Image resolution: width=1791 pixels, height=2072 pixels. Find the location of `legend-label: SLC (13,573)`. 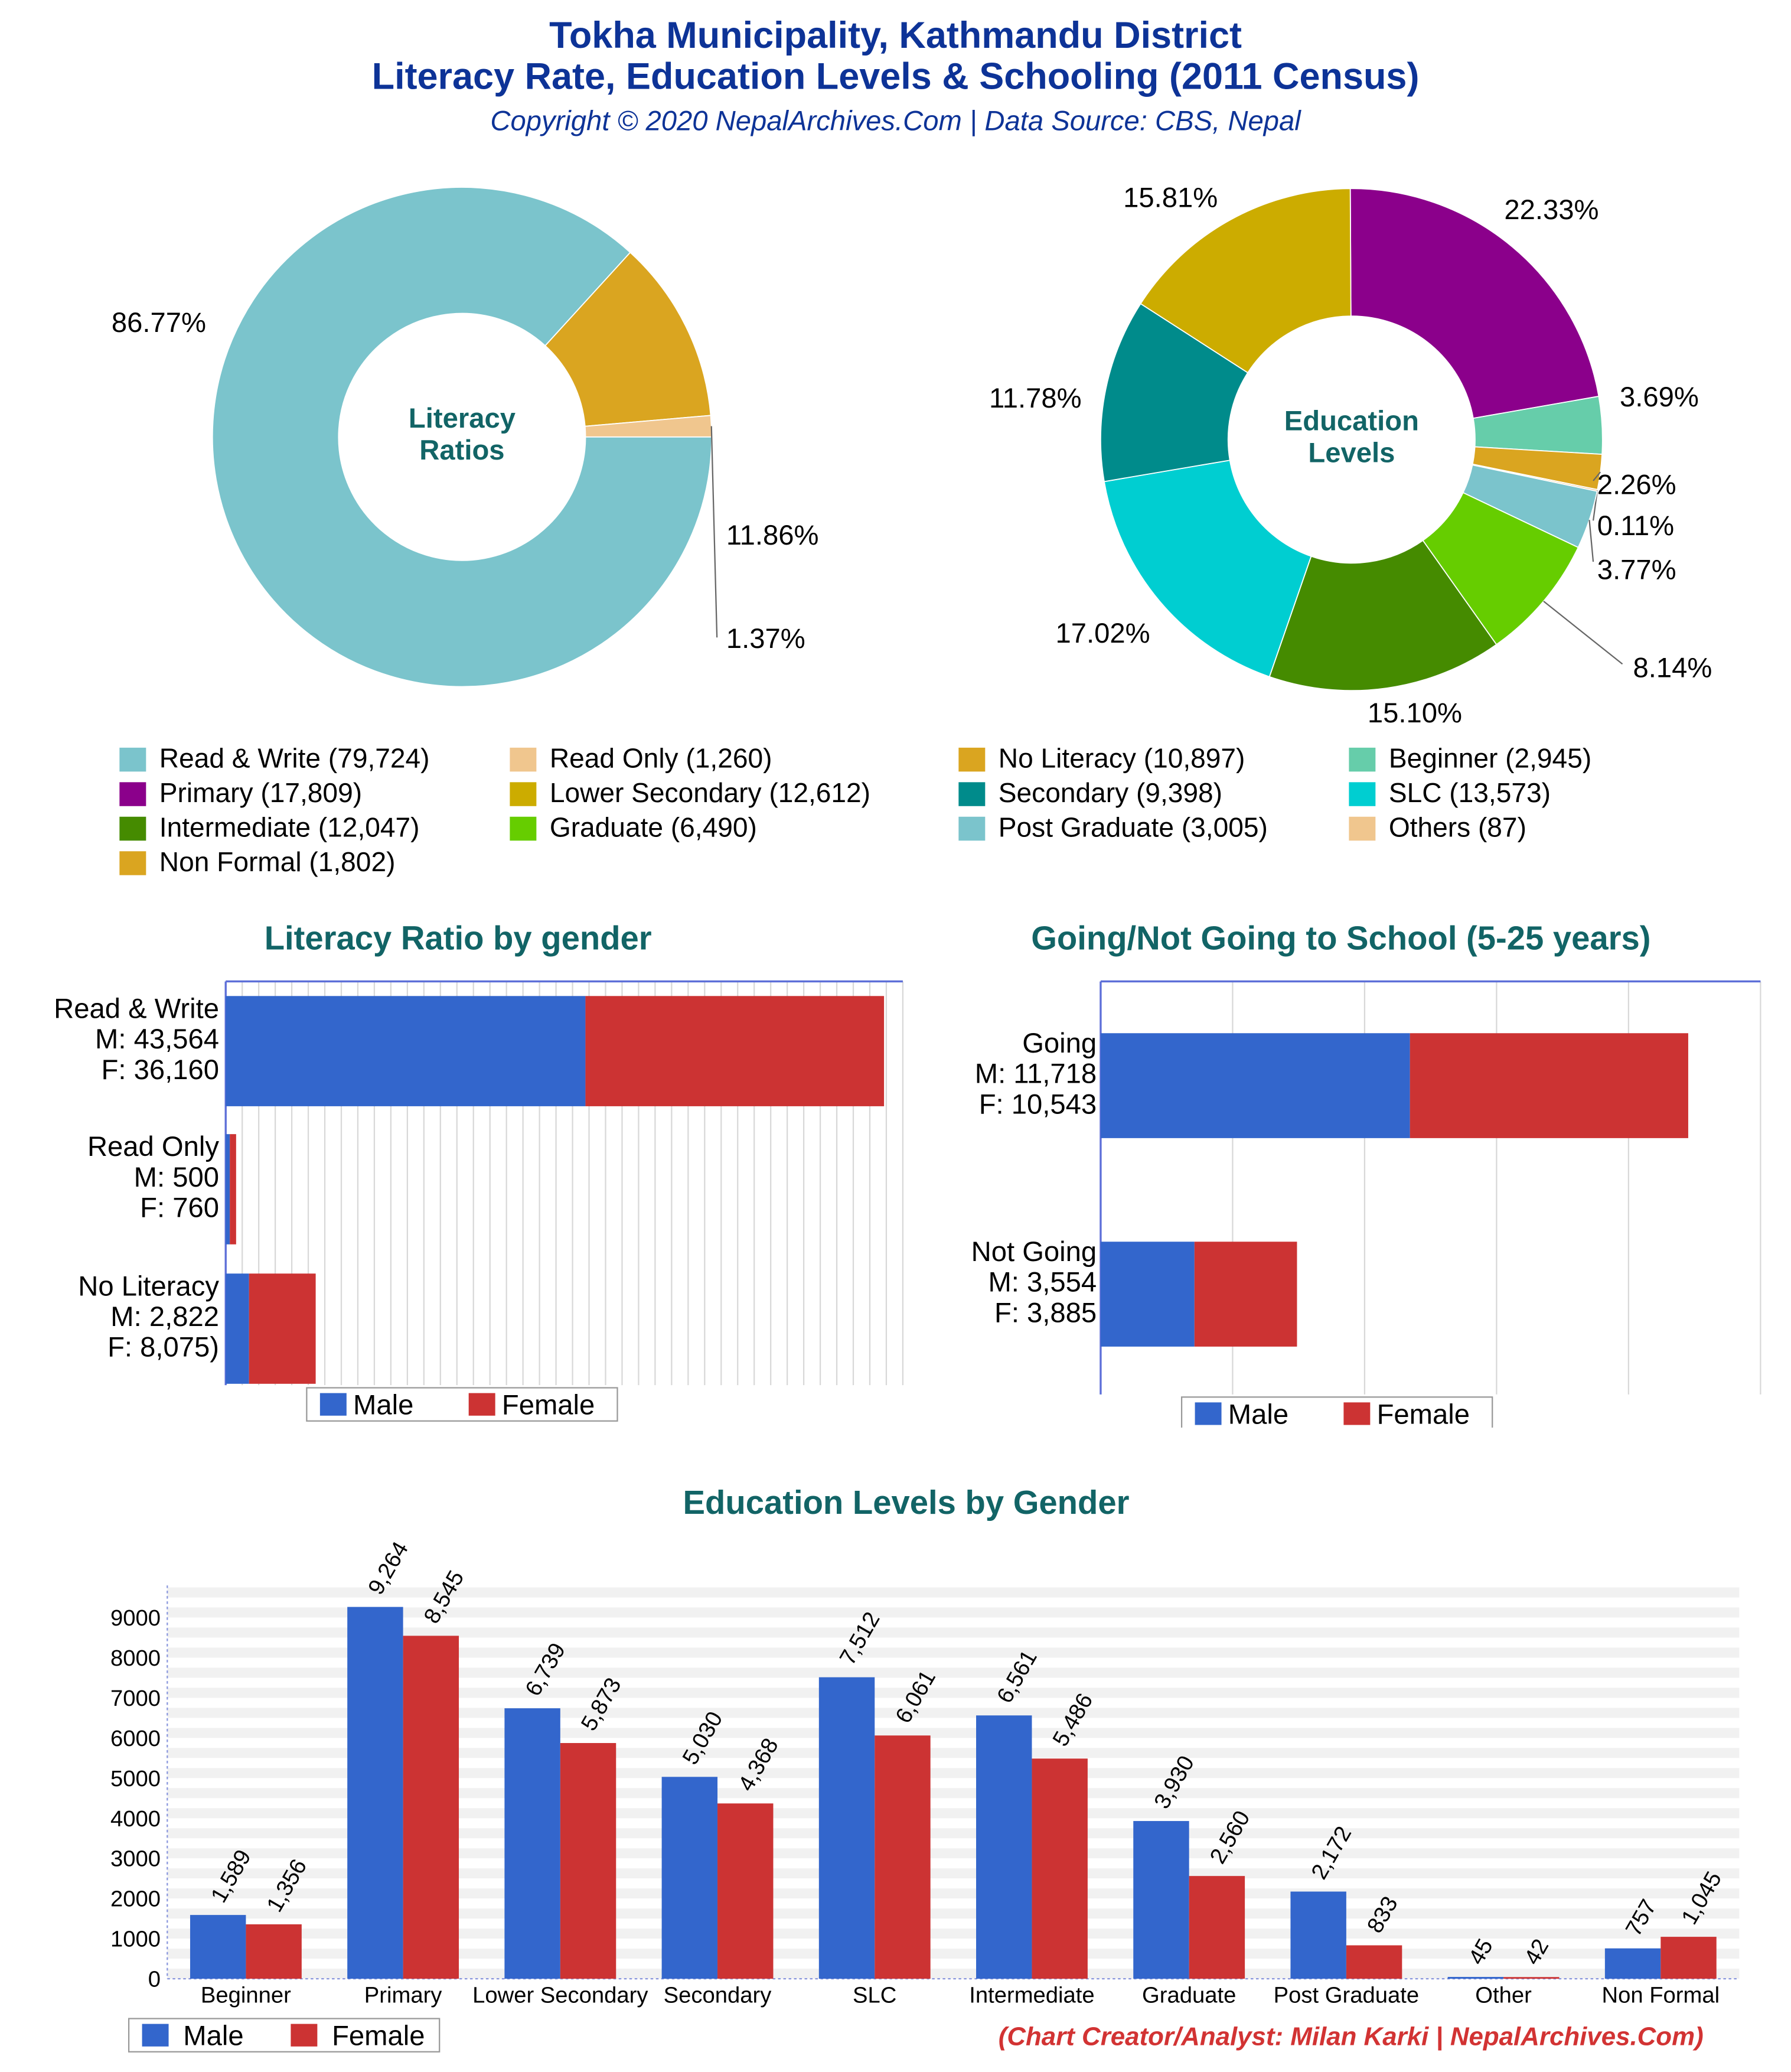

legend-label: SLC (13,573) is located at coordinates (1469, 793).